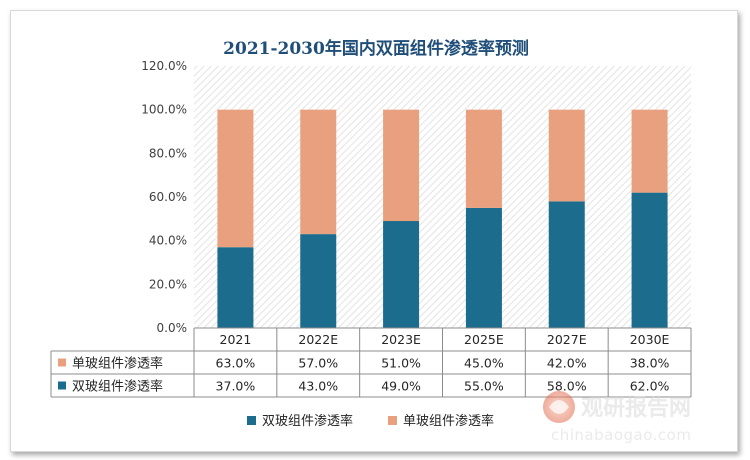  Describe the element at coordinates (559, 407) in the screenshot. I see `watermark-logo-icon` at that location.